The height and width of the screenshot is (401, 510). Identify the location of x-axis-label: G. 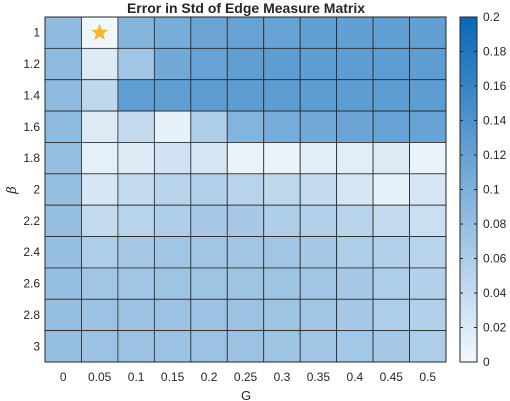
(246, 394).